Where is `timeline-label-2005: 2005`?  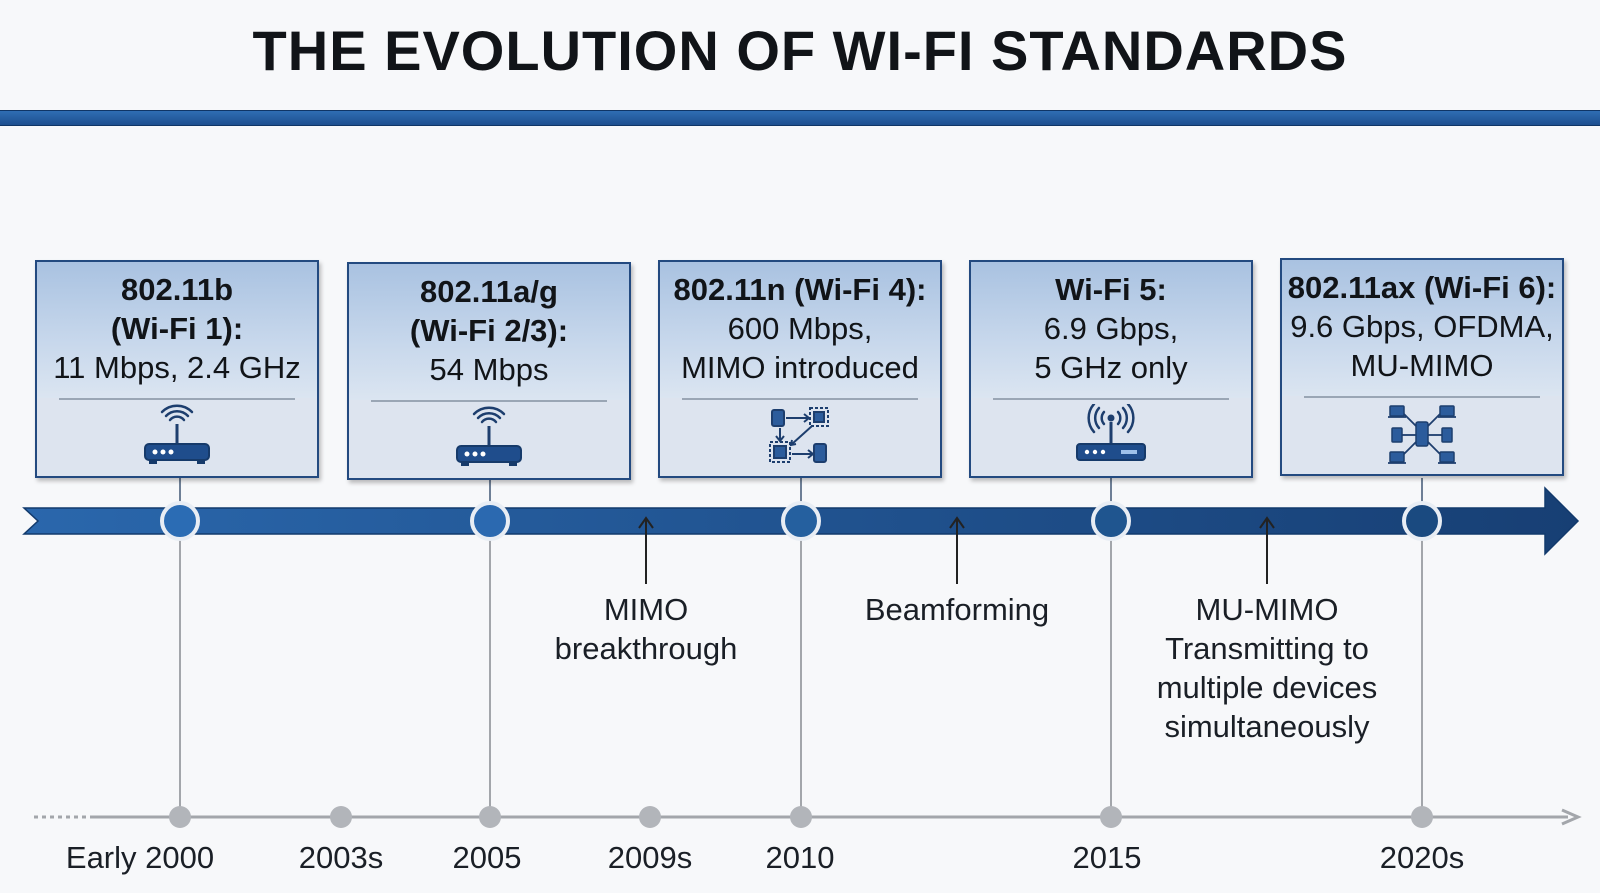
timeline-label-2005: 2005 is located at coordinates (487, 857).